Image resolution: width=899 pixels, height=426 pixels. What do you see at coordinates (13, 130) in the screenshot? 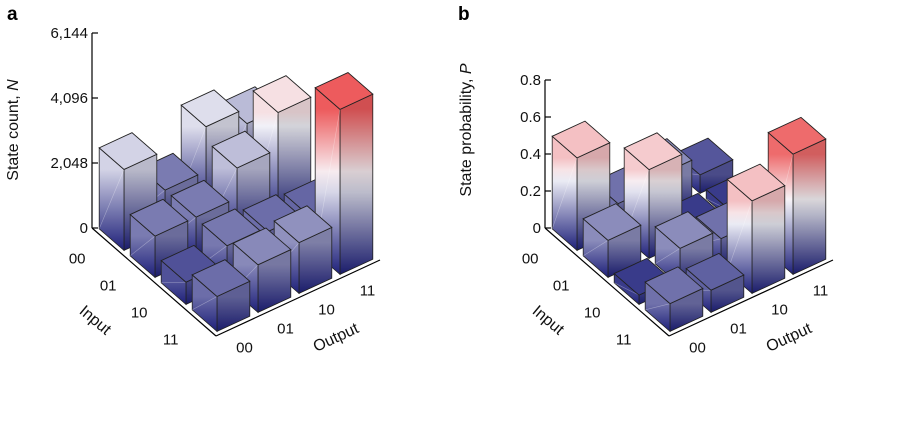
I see `z-axis-label: State count, N` at bounding box center [13, 130].